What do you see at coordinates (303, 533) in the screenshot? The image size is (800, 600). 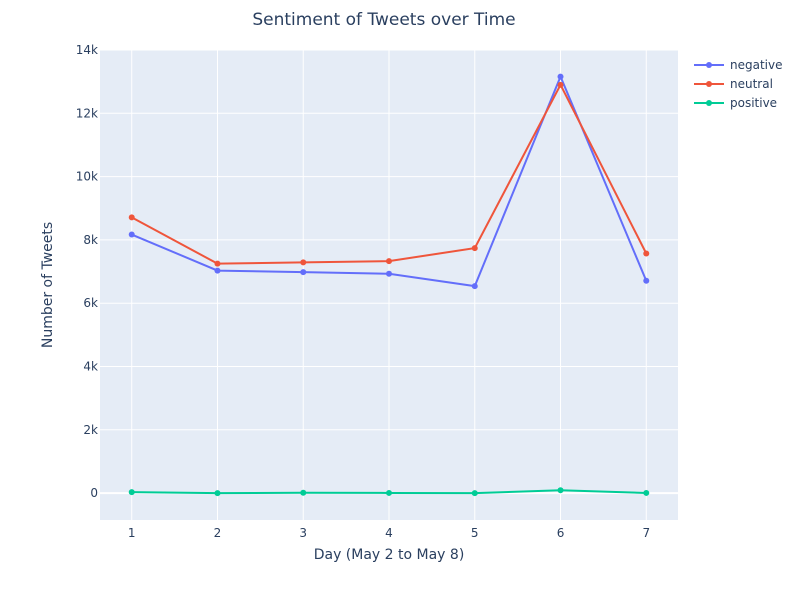 I see `x-tick-label: 3` at bounding box center [303, 533].